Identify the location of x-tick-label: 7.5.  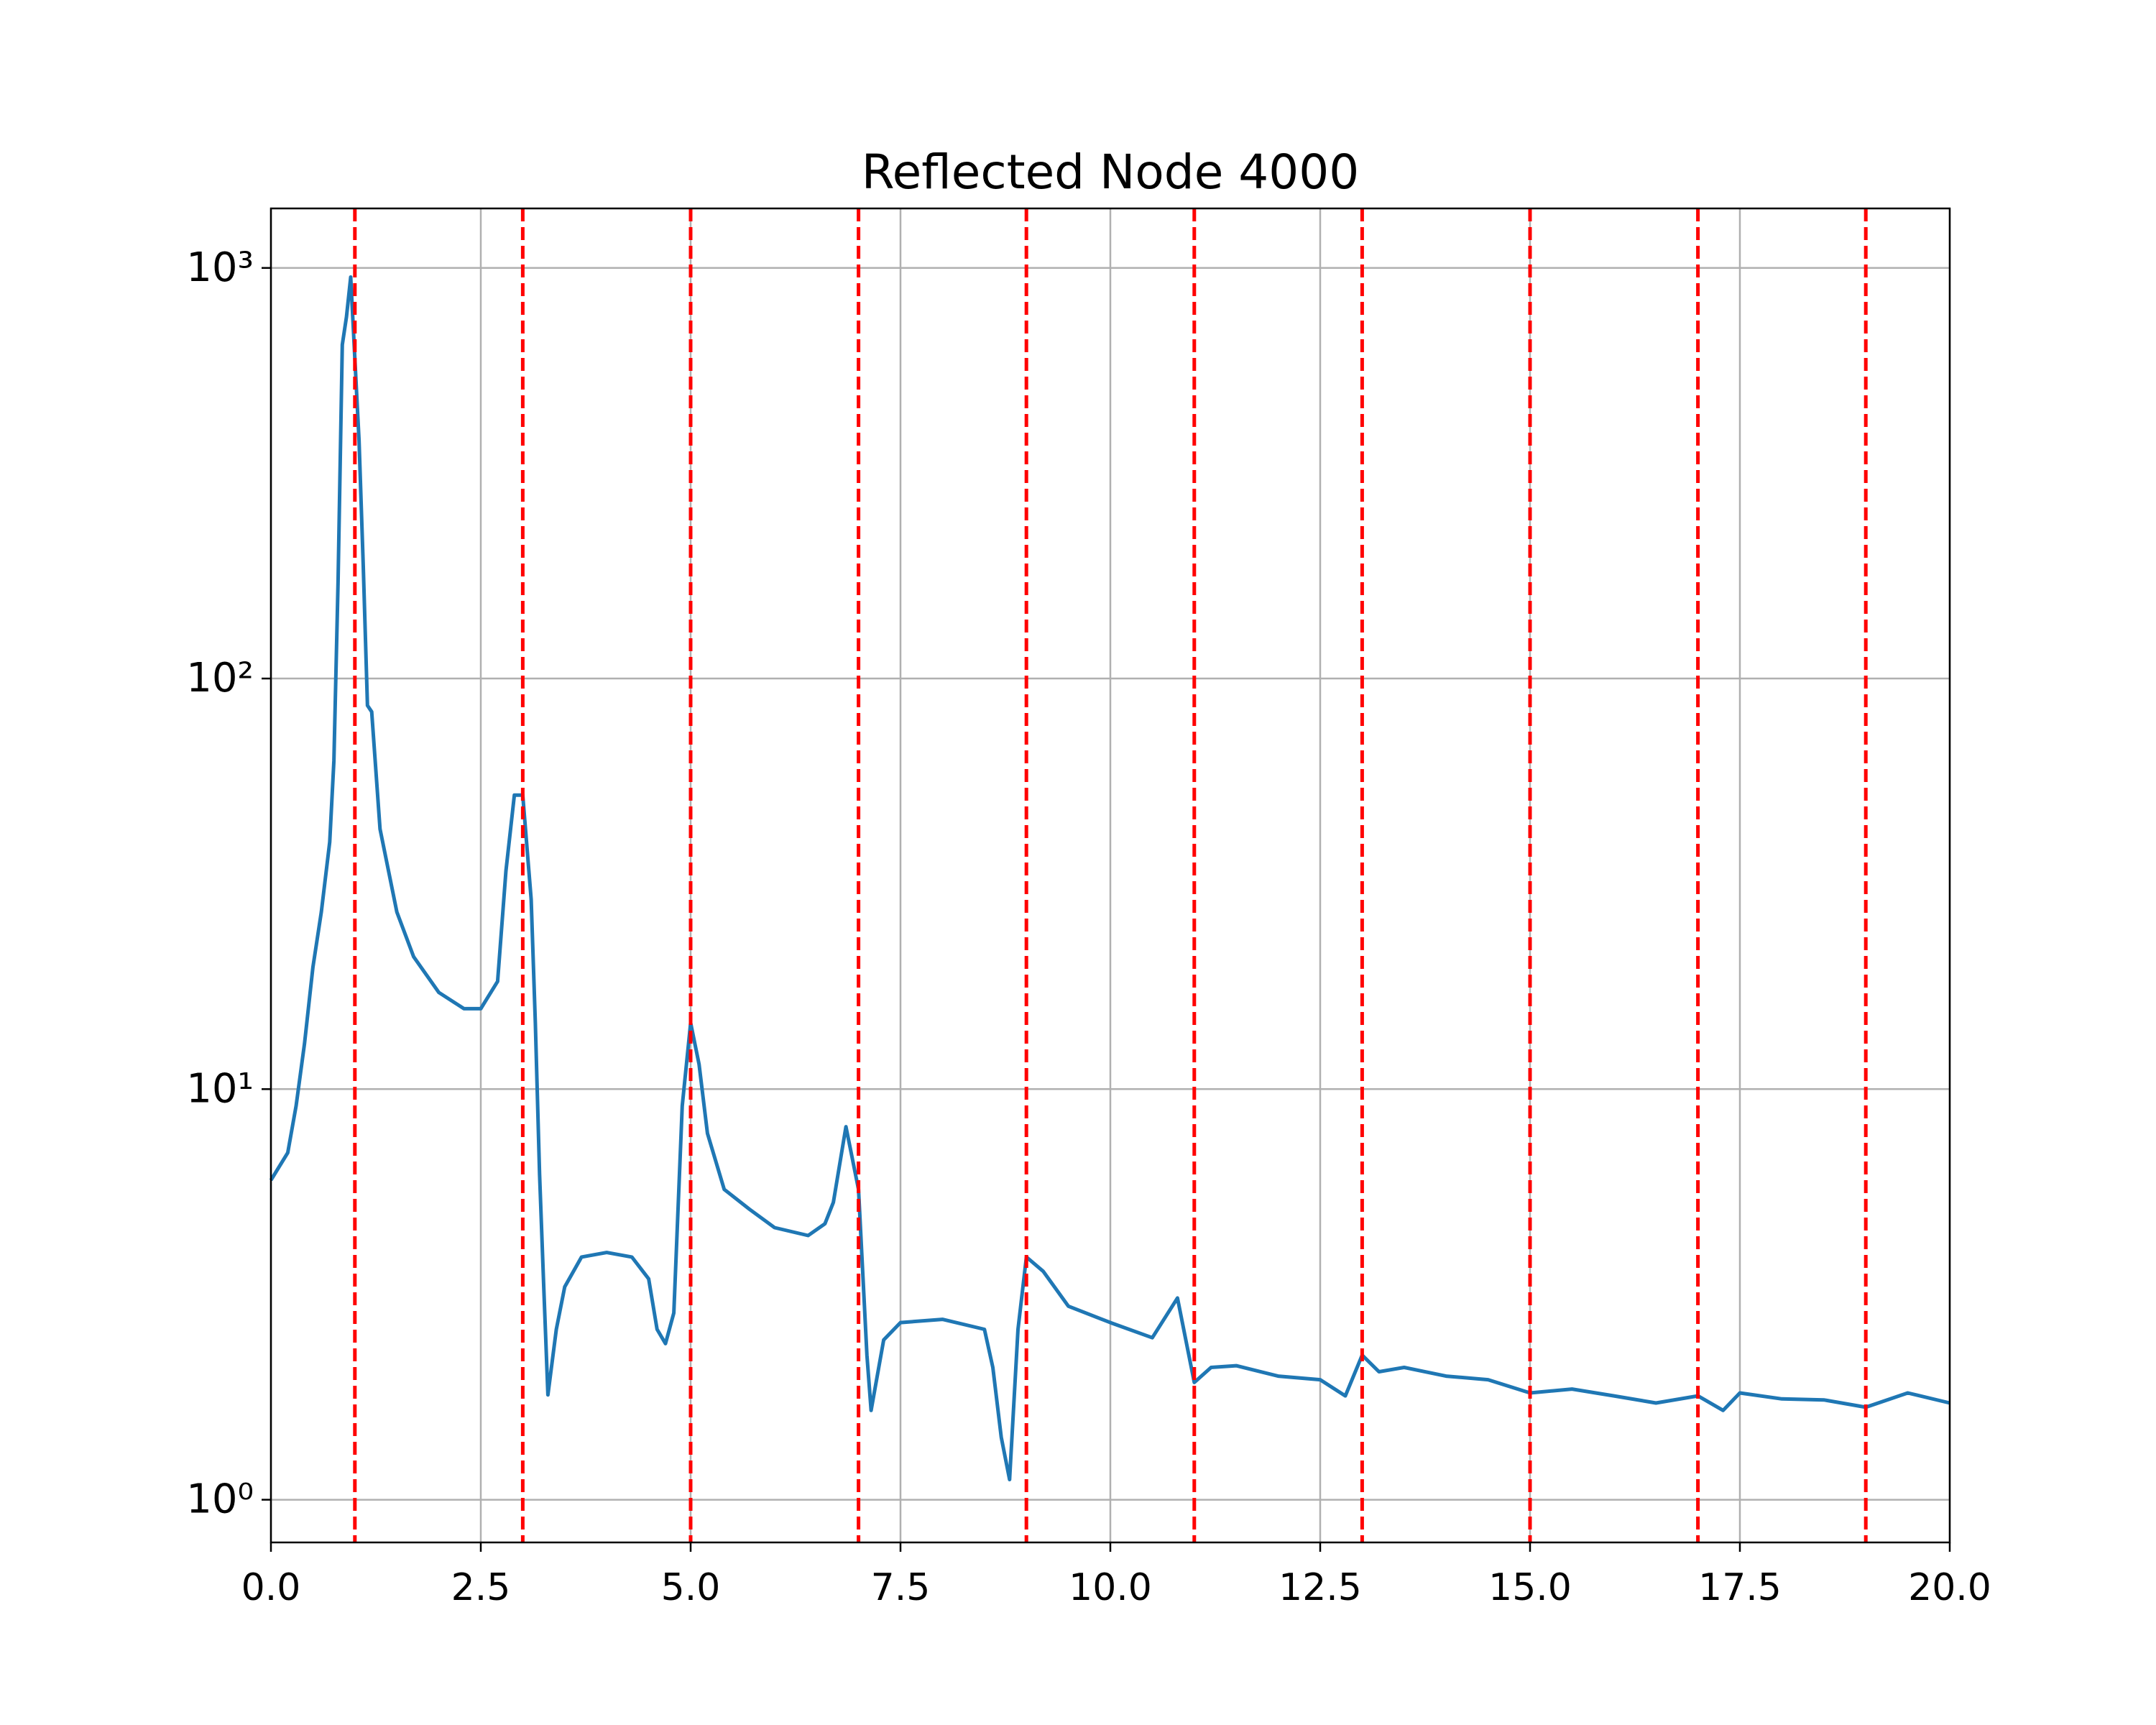
(901, 1587).